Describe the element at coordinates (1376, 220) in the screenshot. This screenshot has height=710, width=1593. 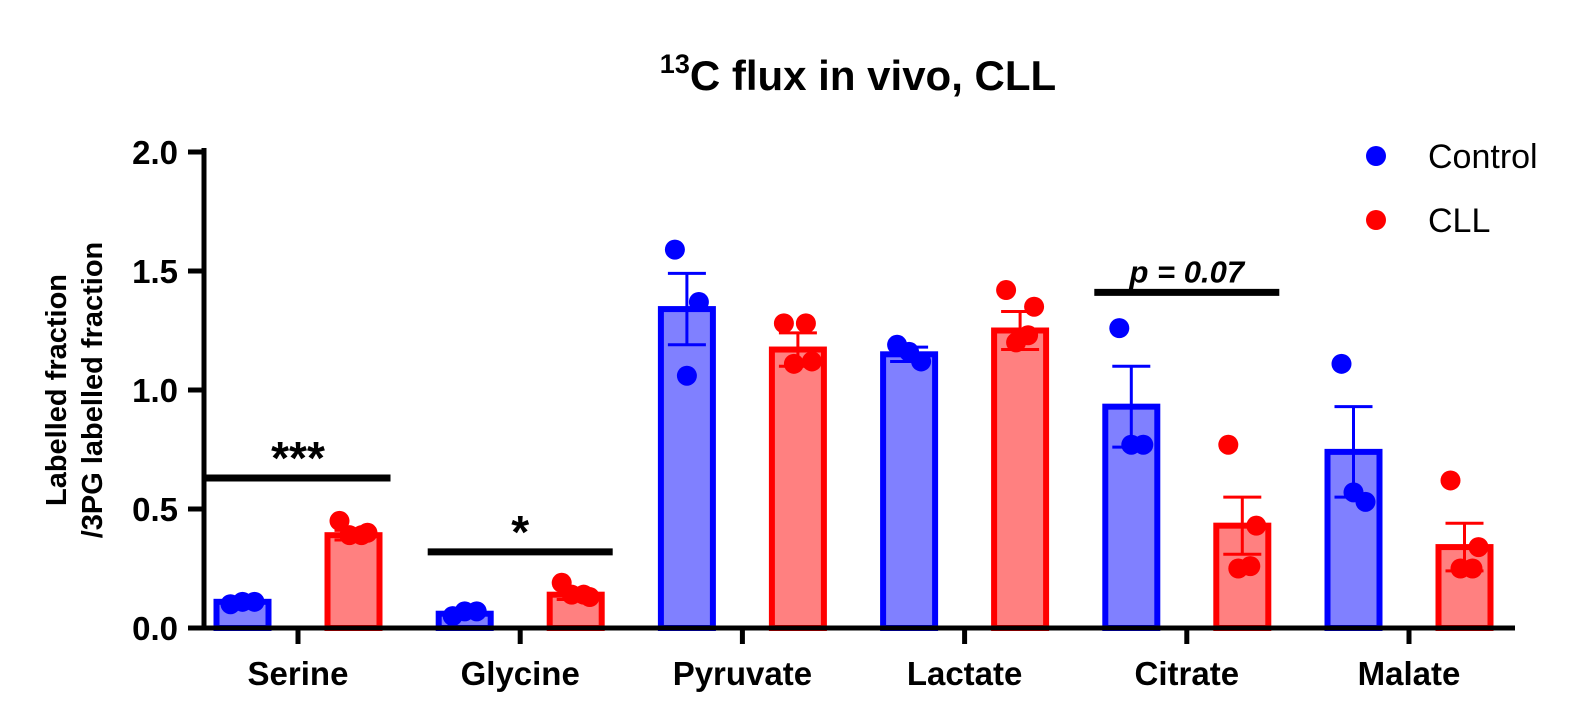
I see `legend-marker-cll` at that location.